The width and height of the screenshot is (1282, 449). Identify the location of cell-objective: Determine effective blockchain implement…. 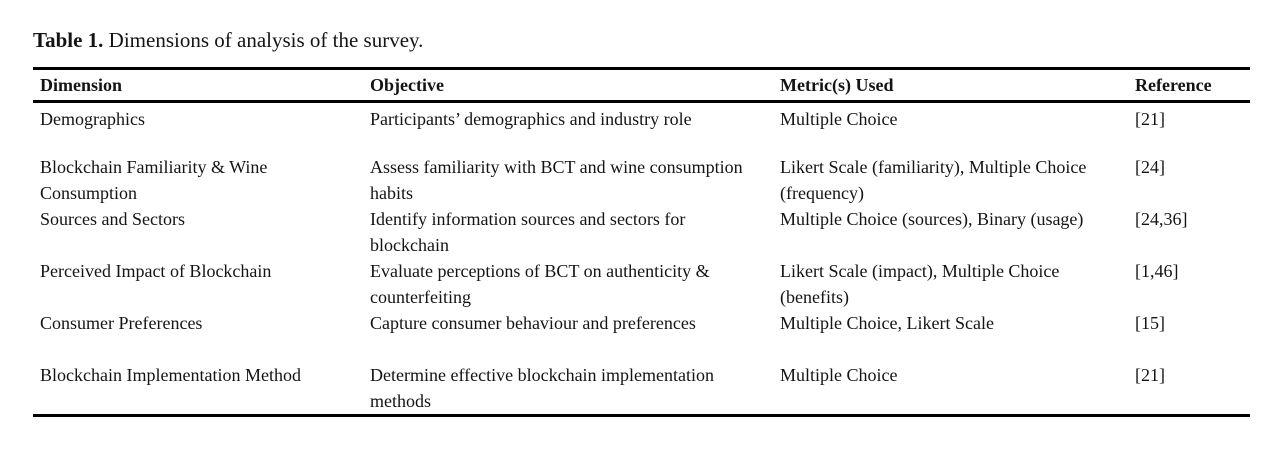
(542, 387).